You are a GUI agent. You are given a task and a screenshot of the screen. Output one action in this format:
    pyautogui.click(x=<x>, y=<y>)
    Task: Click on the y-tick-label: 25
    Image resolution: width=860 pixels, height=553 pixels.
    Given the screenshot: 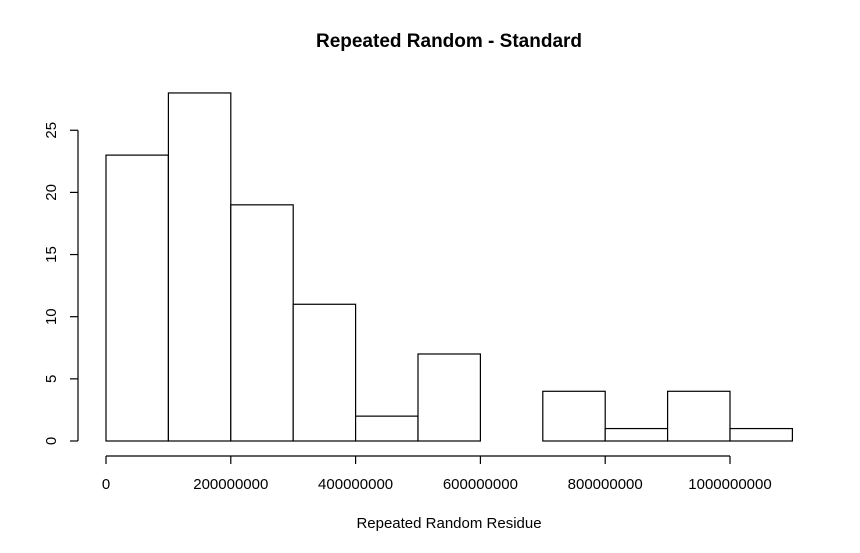 What is the action you would take?
    pyautogui.click(x=51, y=130)
    